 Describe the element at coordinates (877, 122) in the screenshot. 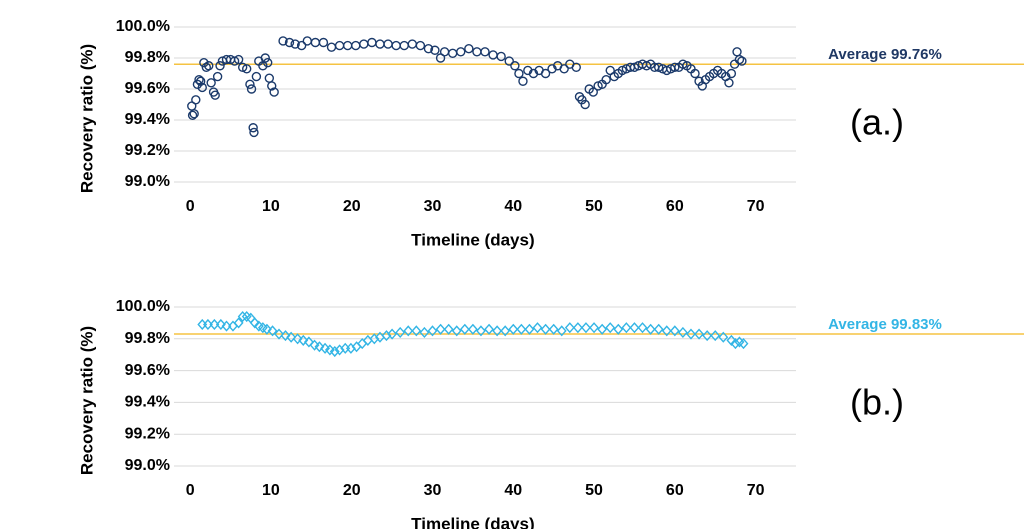

I see `panel-label: (a.)` at that location.